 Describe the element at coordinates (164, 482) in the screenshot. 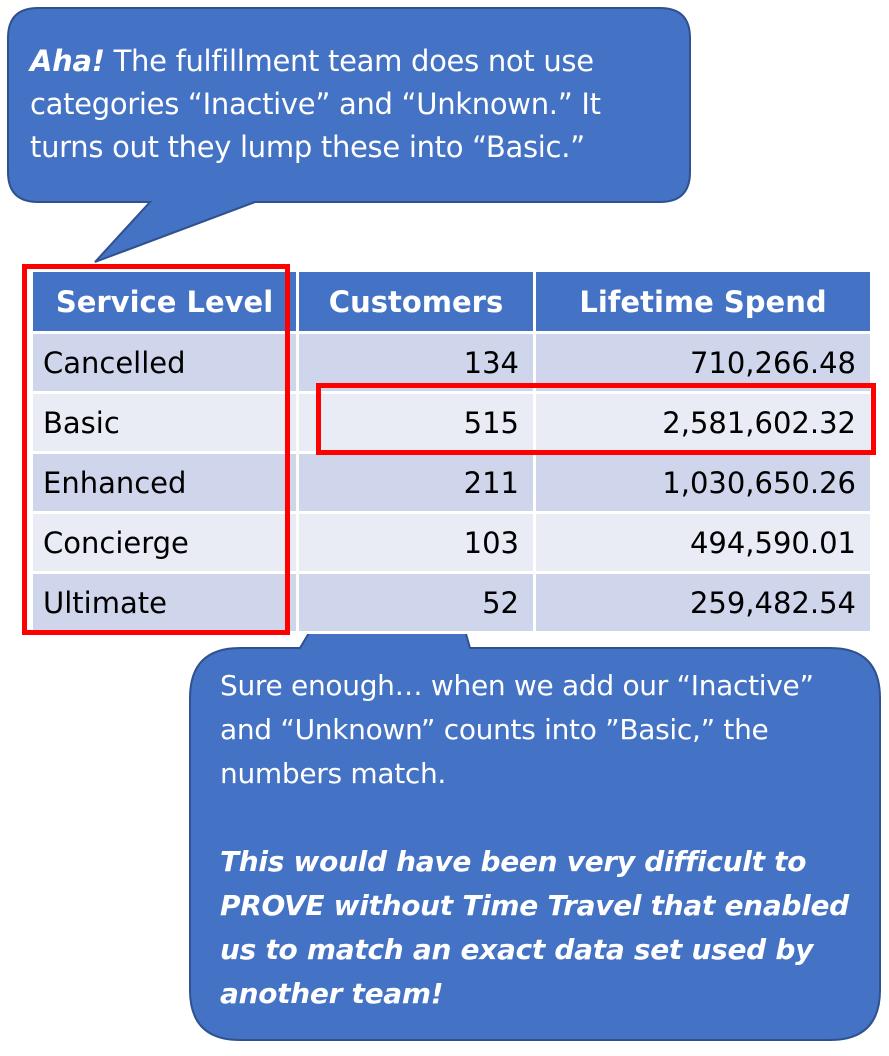

I see `cell-service-level: Enhanced` at that location.